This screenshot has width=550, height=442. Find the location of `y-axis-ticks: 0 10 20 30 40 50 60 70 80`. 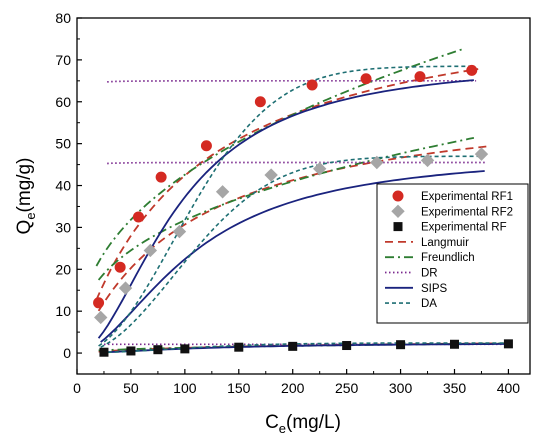

y-axis-ticks: 0 10 20 30 40 50 60 70 80 is located at coordinates (68, 185).